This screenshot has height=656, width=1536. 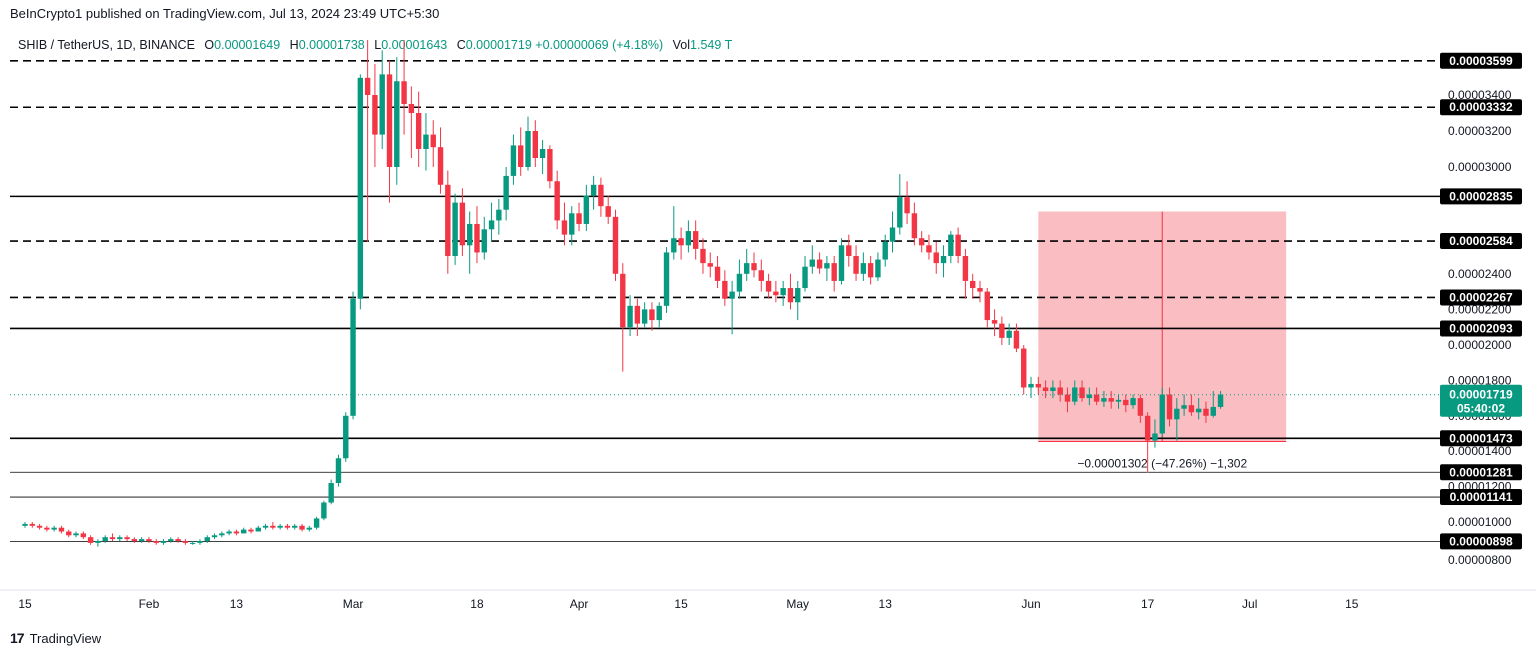 What do you see at coordinates (1480, 131) in the screenshot?
I see `y-tick-label: 0.00003200` at bounding box center [1480, 131].